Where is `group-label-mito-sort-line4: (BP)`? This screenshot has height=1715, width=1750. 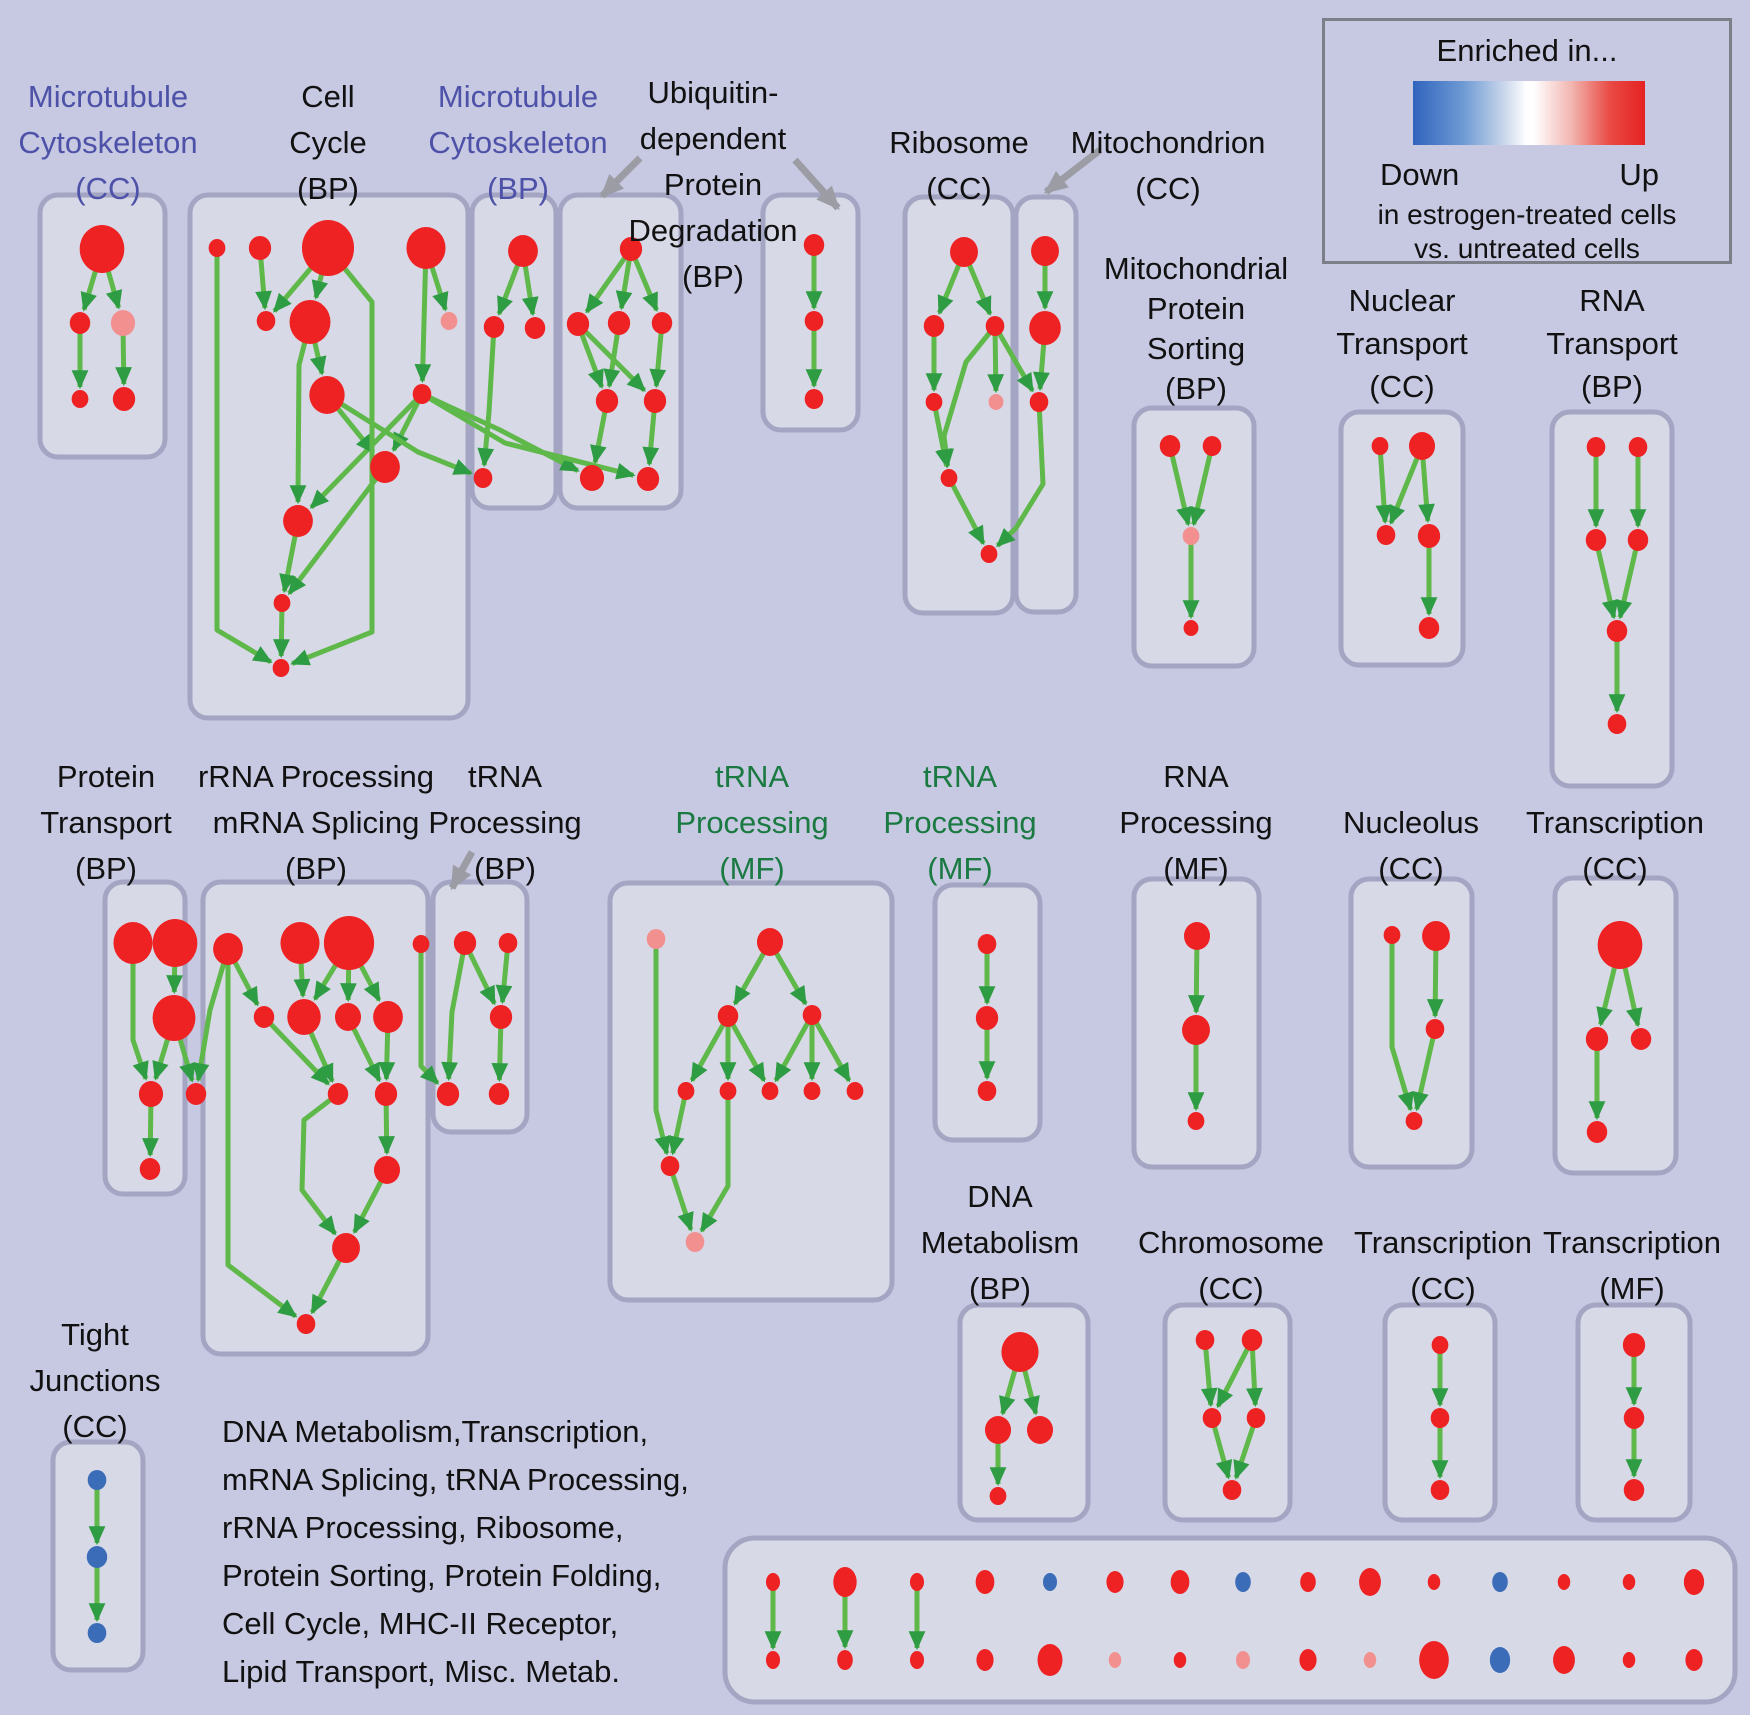
group-label-mito-sort-line4: (BP) is located at coordinates (1196, 388).